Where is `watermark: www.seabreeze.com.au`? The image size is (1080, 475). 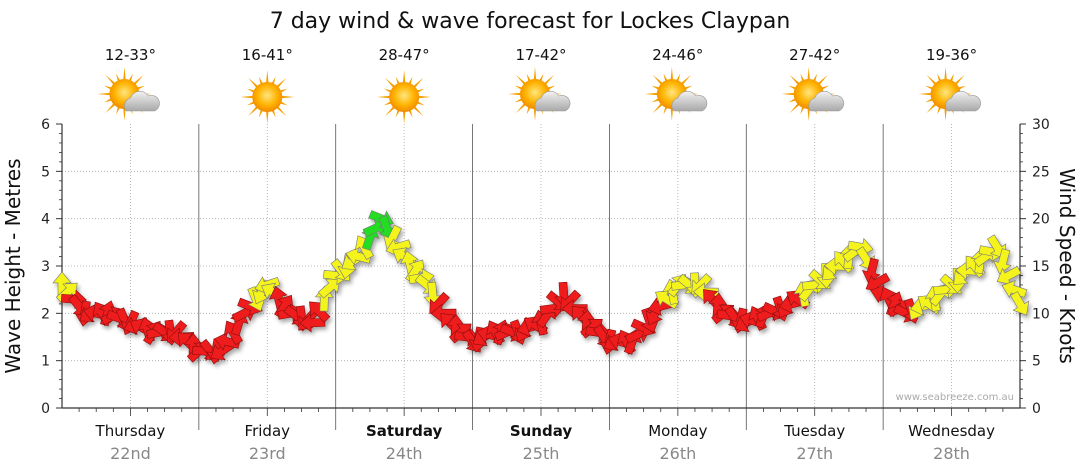
watermark: www.seabreeze.com.au is located at coordinates (955, 397).